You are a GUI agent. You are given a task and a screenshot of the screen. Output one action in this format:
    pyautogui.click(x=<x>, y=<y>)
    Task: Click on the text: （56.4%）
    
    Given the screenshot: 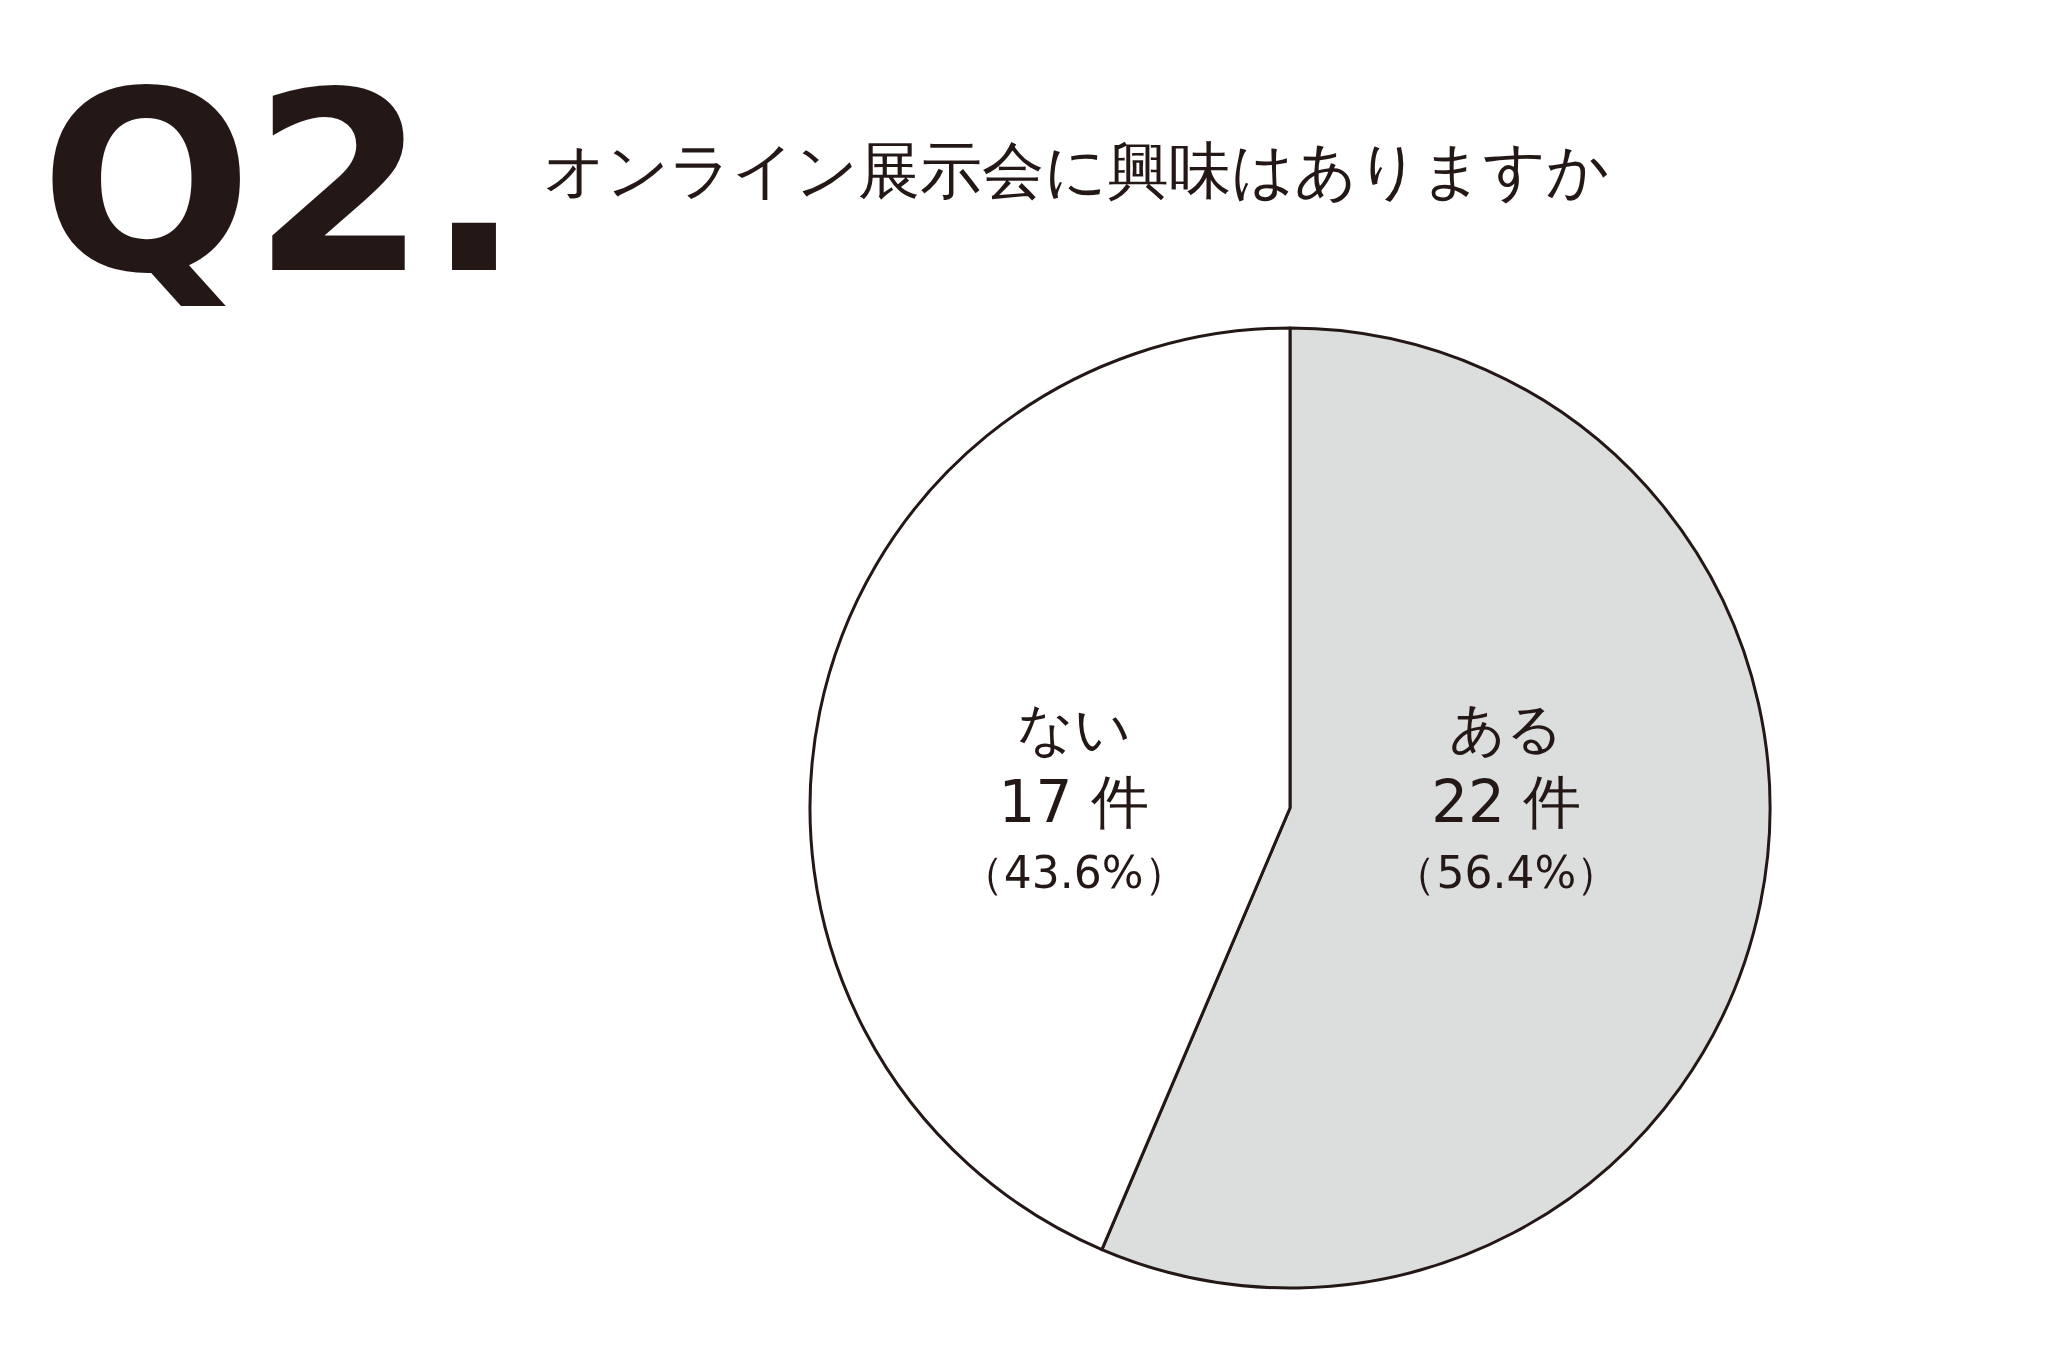 What is the action you would take?
    pyautogui.click(x=1506, y=872)
    